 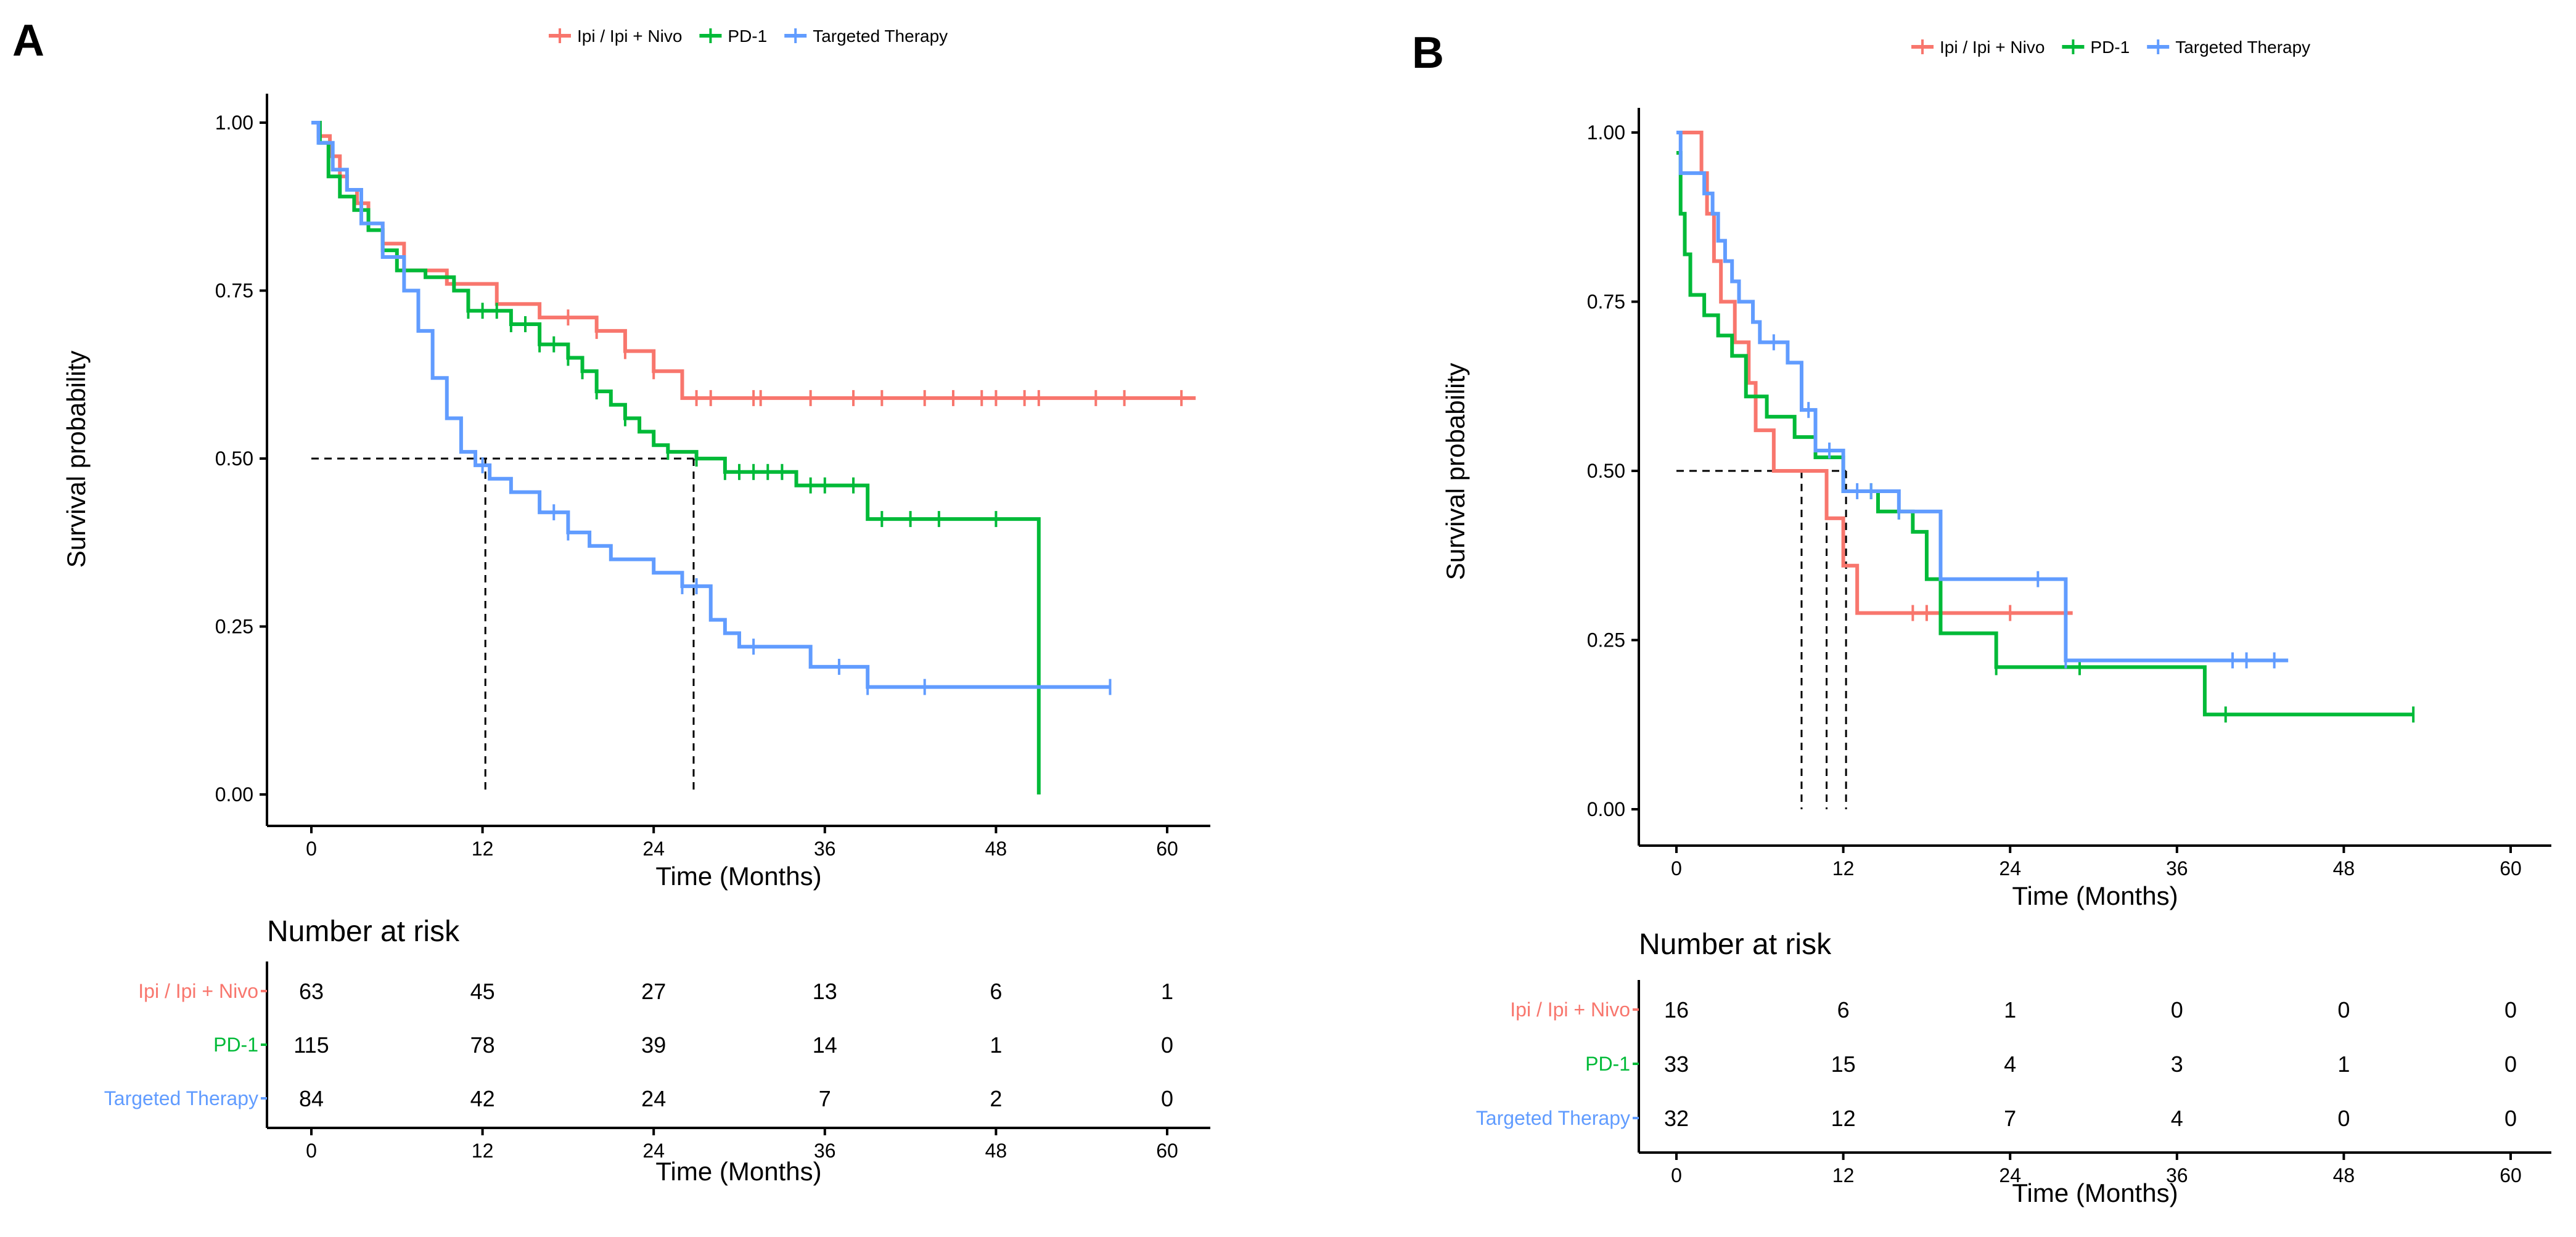 I want to click on panel-a-label: A, so click(x=28, y=40).